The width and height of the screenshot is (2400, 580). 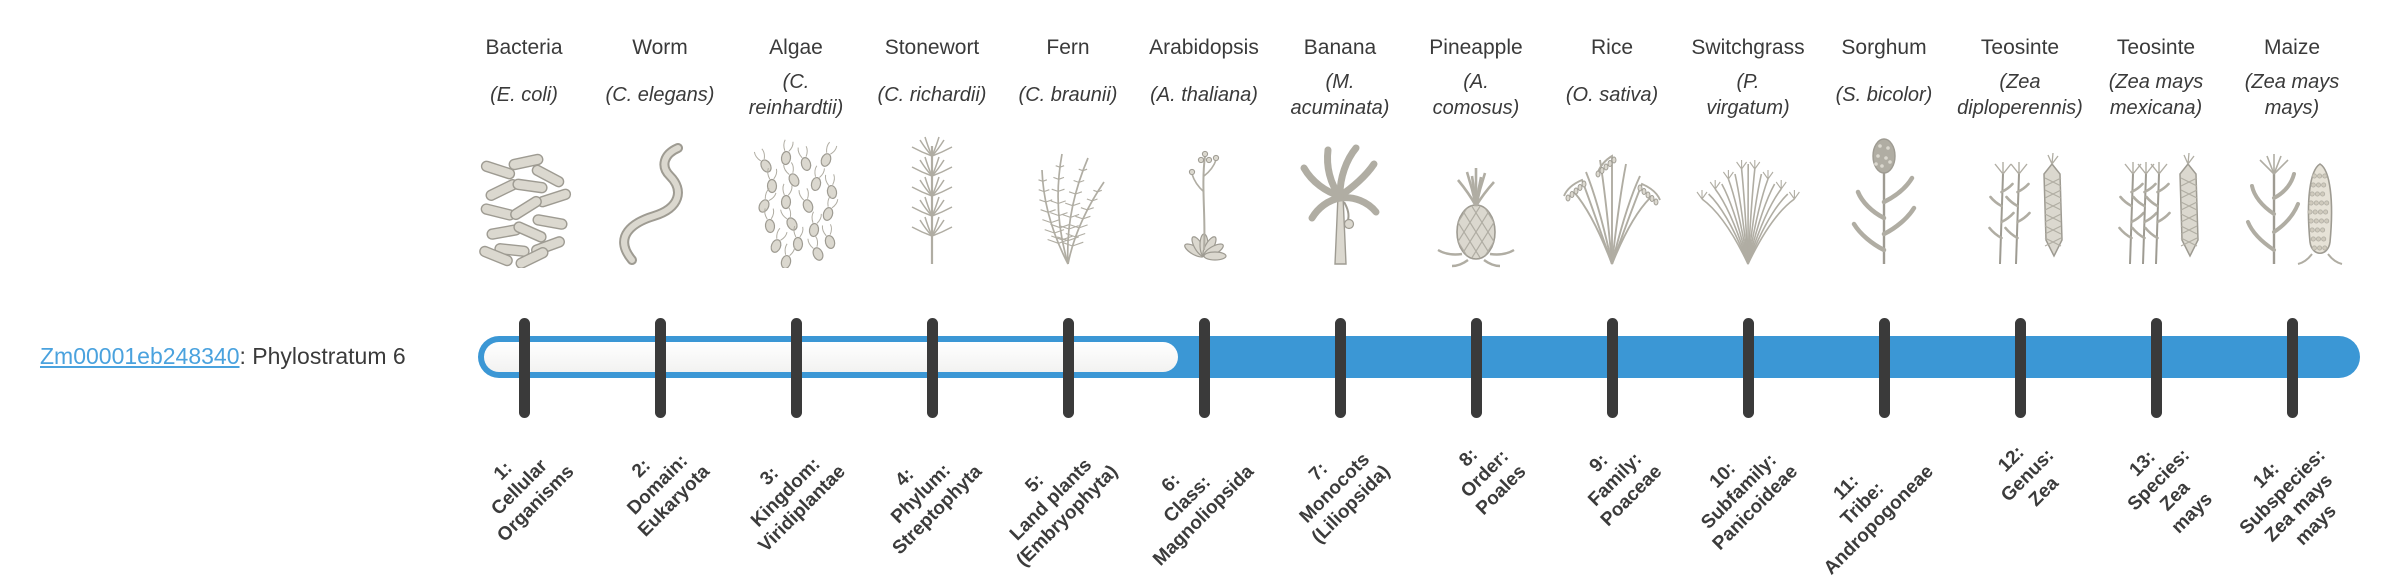 What do you see at coordinates (524, 198) in the screenshot?
I see `bacteria-image` at bounding box center [524, 198].